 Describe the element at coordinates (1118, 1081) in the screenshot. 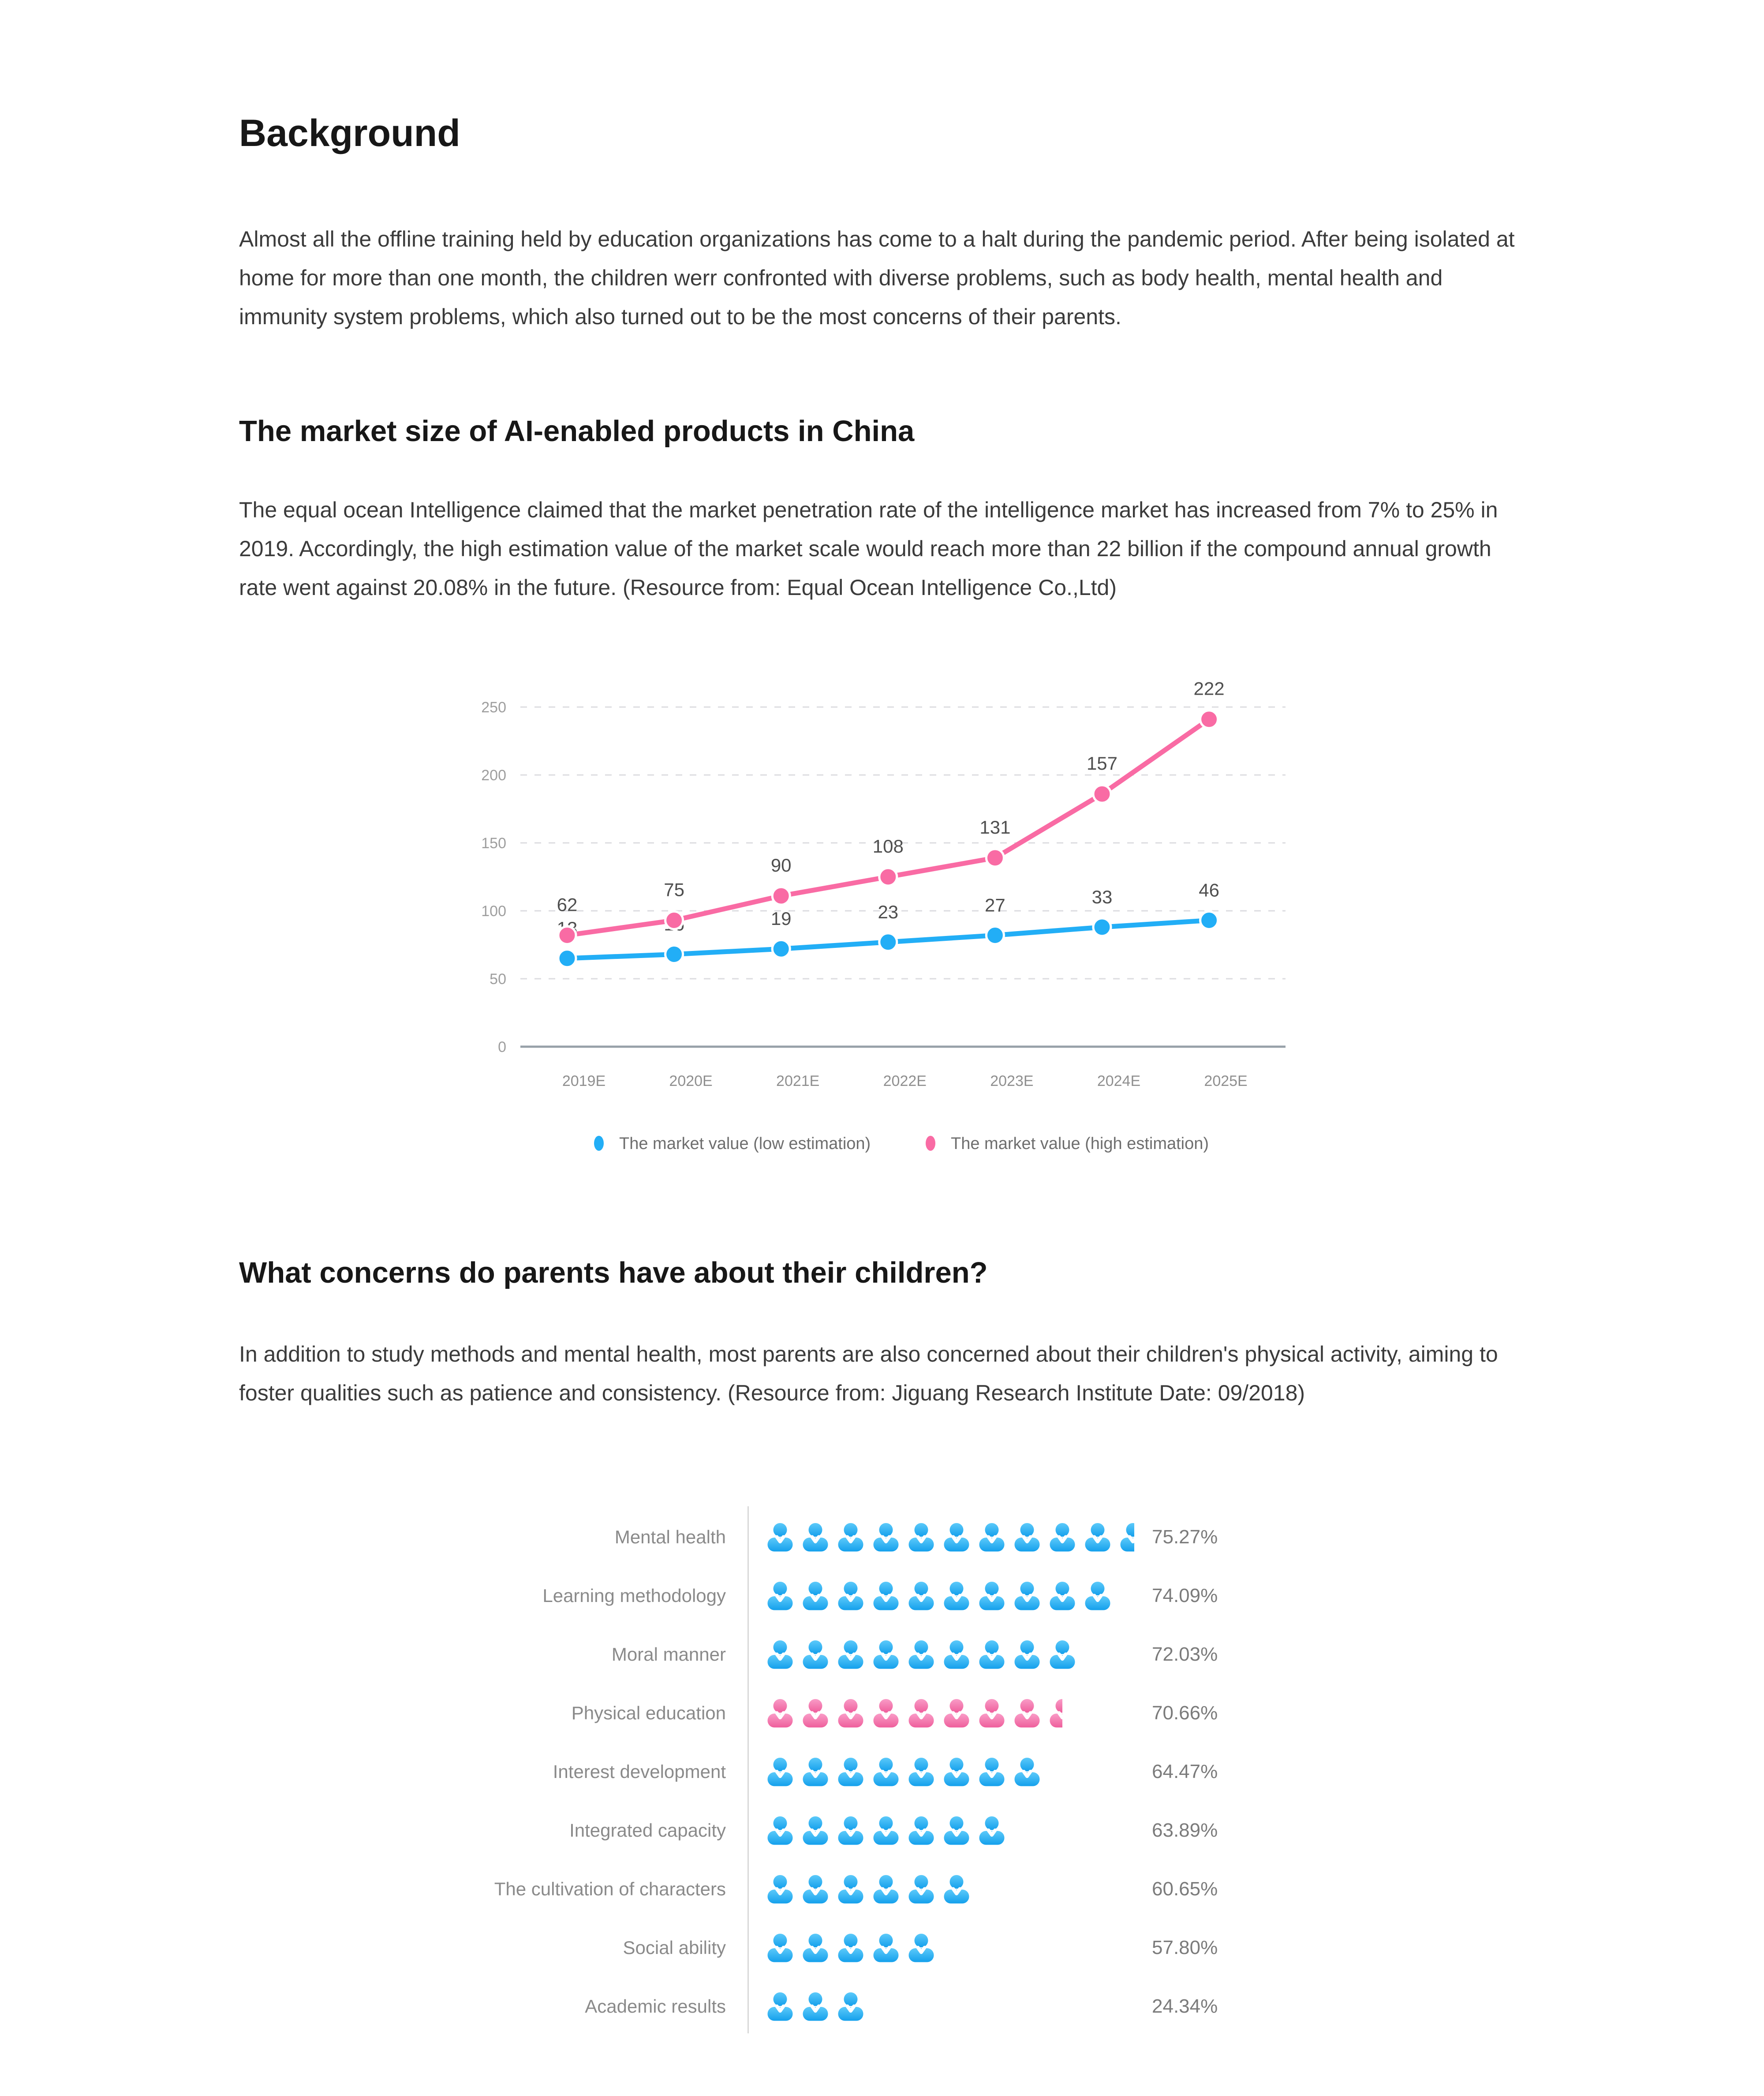

I see `x-axis-tick-label: 2024E` at that location.